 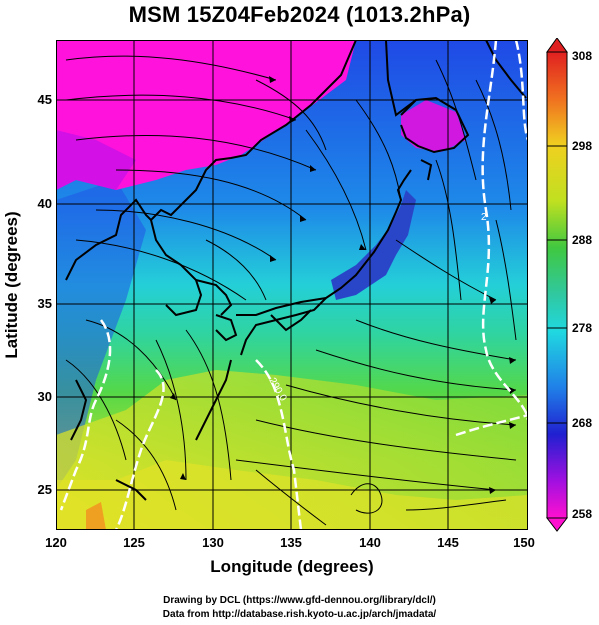 I want to click on colorbar-top-arrow, so click(x=557, y=45).